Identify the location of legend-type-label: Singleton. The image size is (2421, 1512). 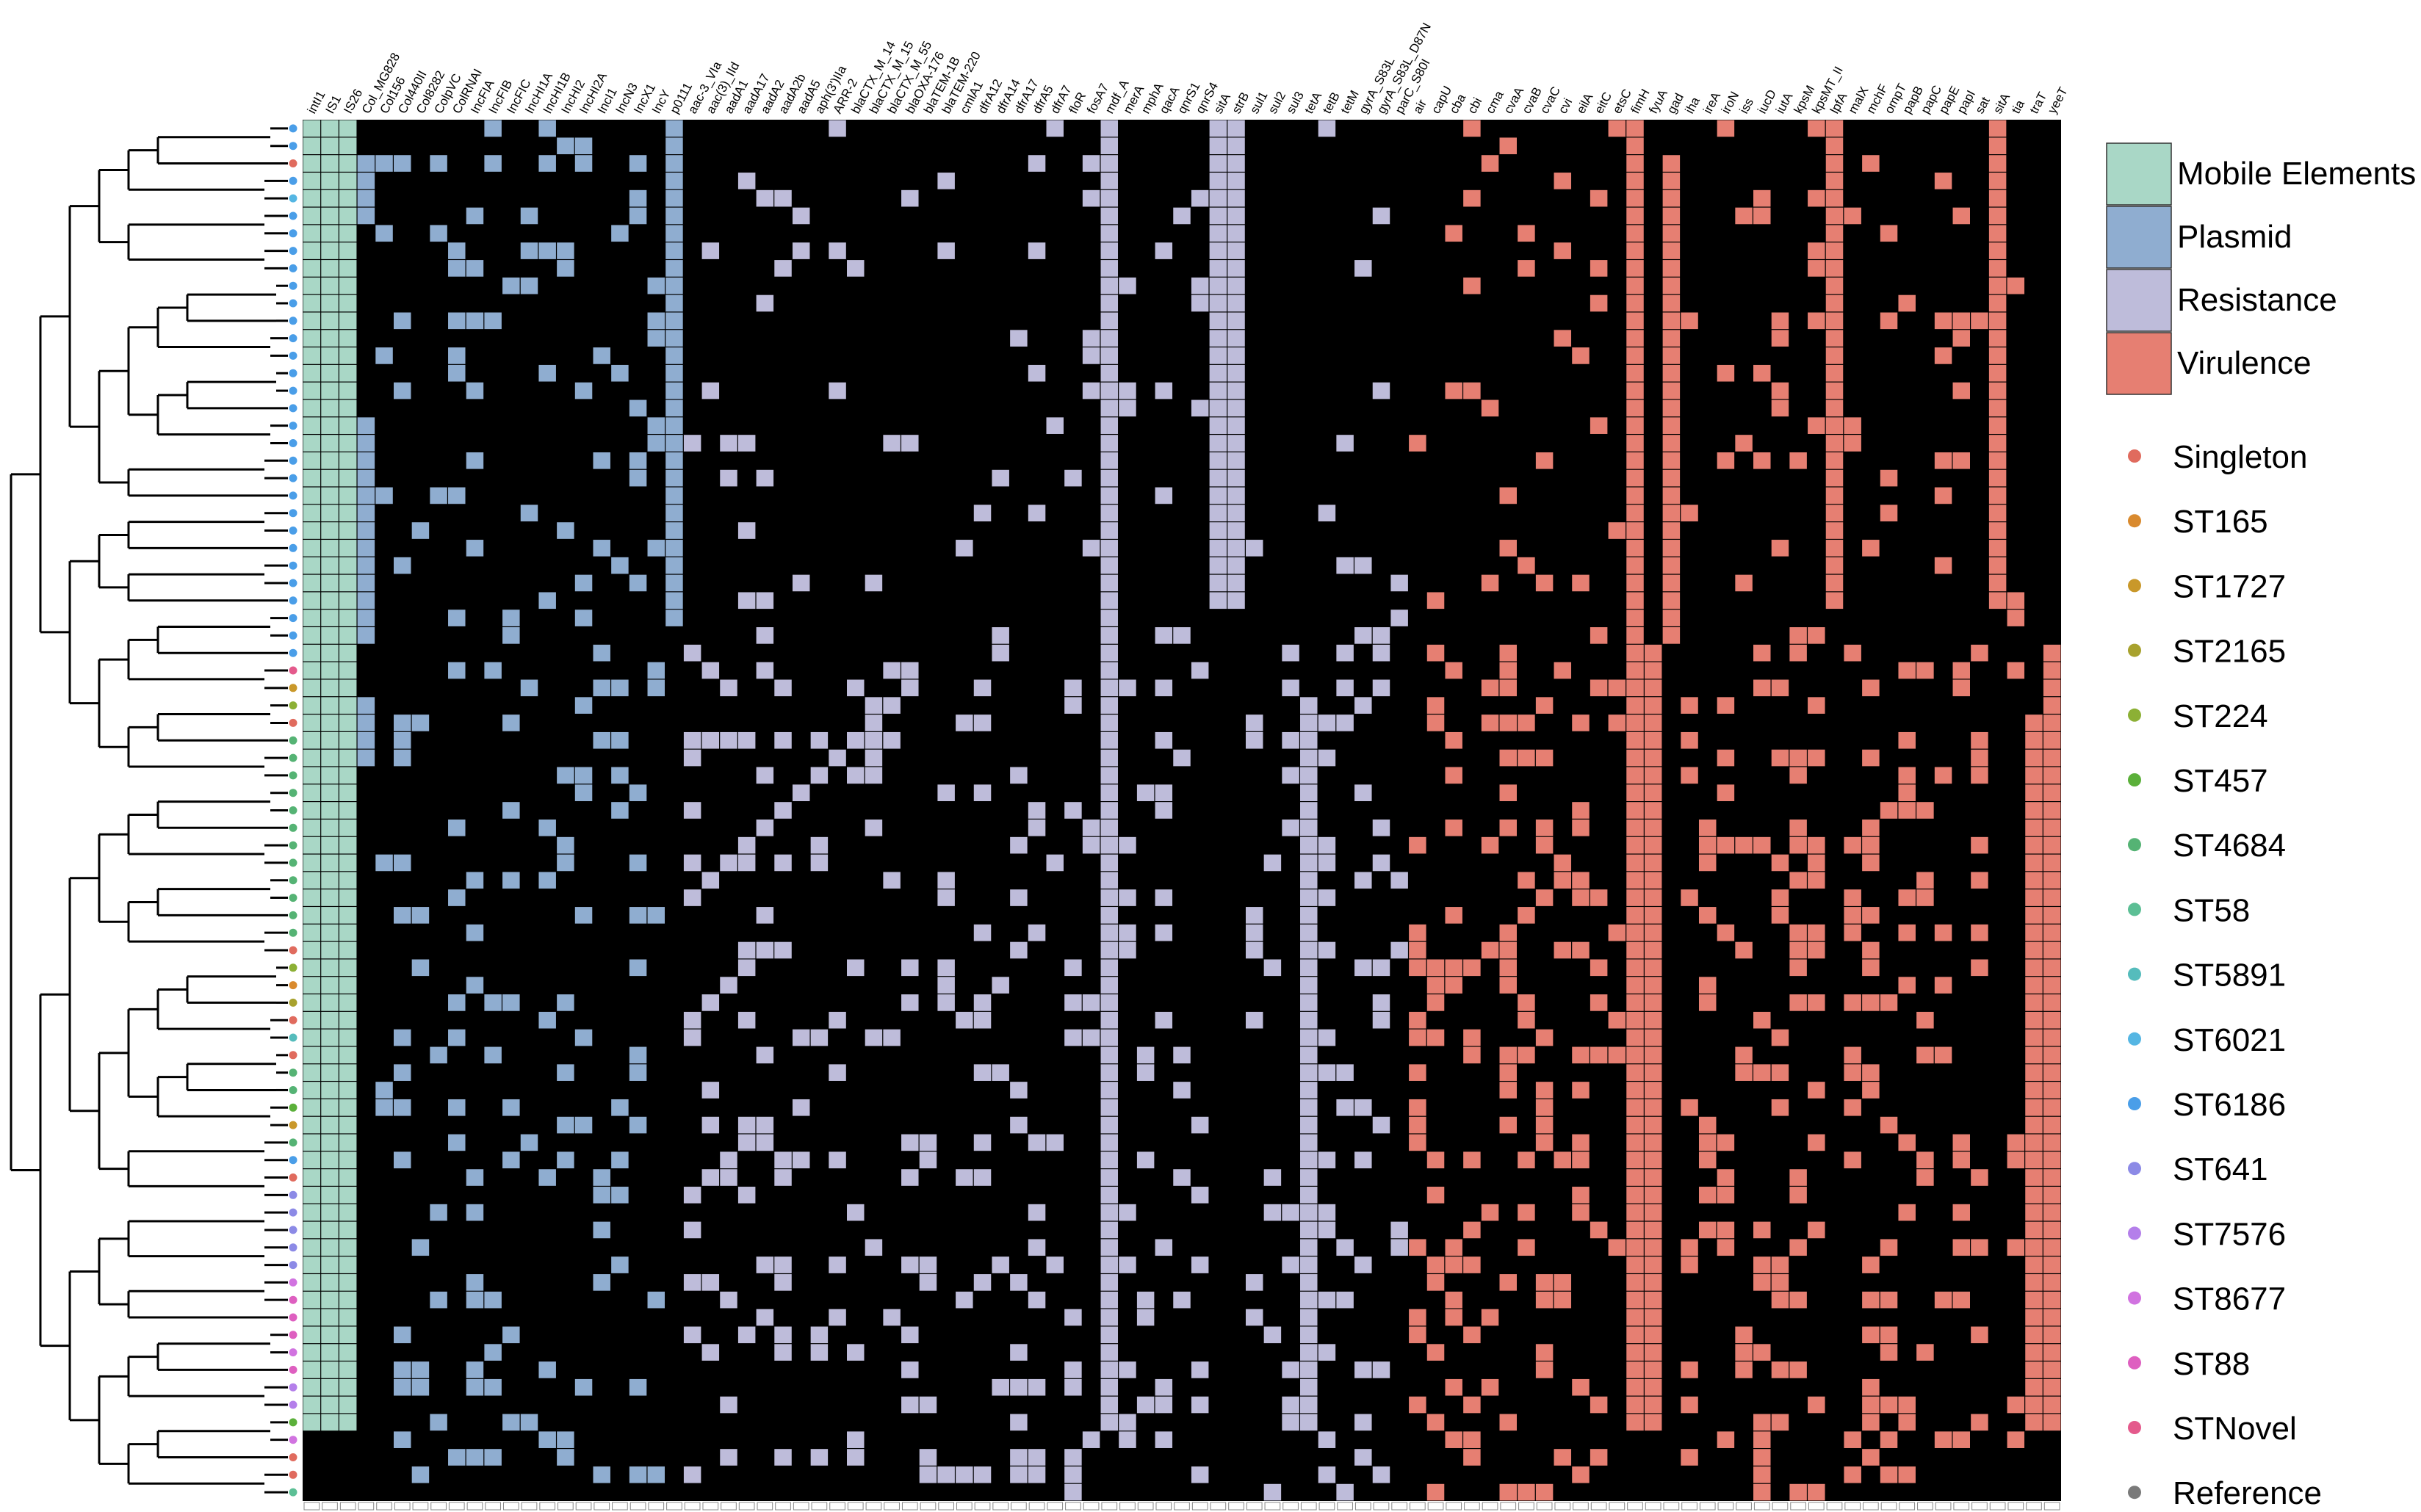
(2240, 457).